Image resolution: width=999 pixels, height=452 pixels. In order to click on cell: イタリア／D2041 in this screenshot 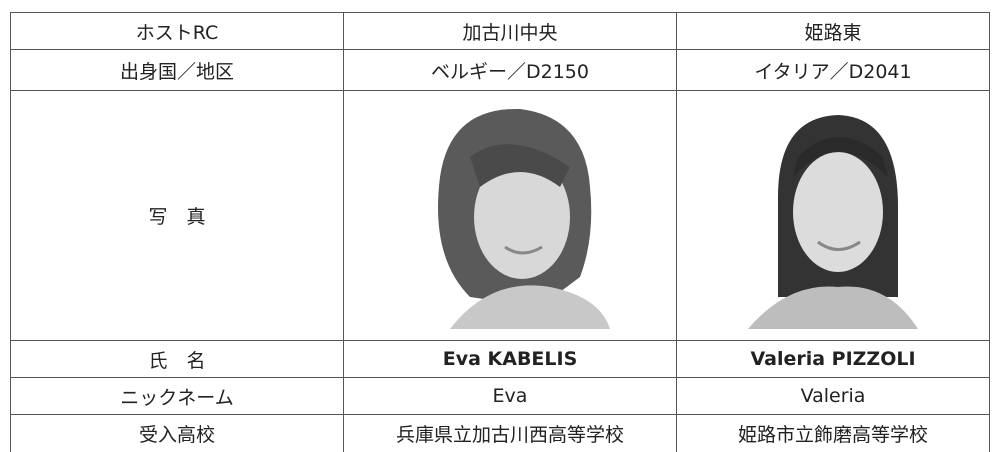, I will do `click(833, 70)`.